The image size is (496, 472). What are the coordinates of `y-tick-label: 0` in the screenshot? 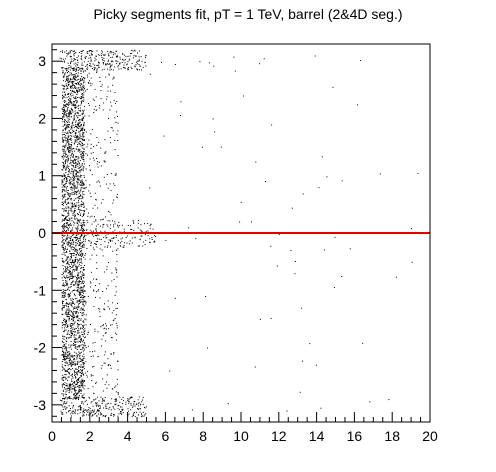 It's located at (42, 233).